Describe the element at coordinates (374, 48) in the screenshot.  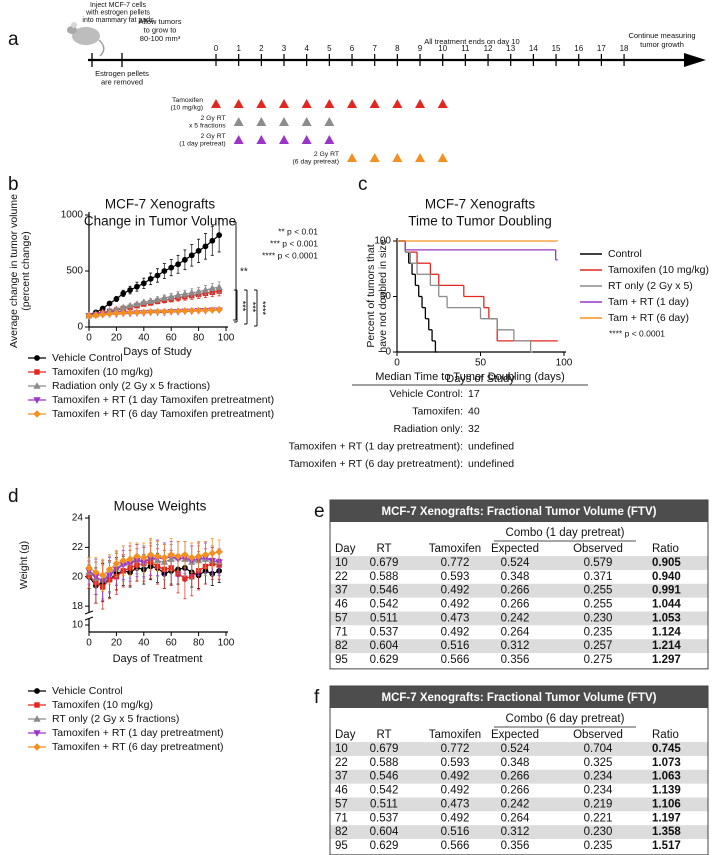
I see `day-label: 7` at that location.